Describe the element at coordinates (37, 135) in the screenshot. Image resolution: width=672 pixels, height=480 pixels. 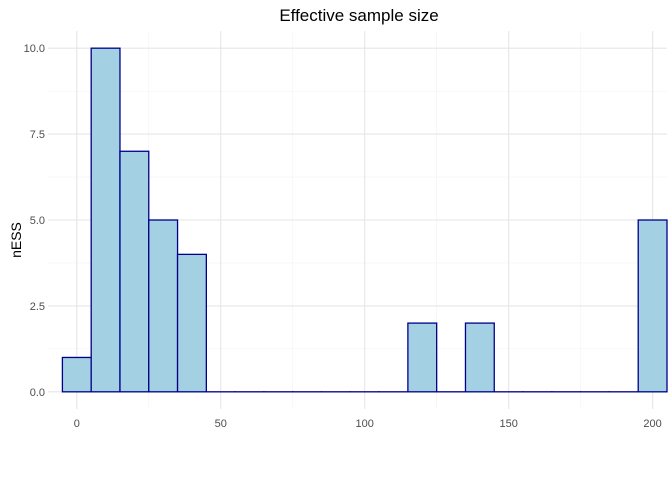
I see `y-tick-label: 7.5` at that location.